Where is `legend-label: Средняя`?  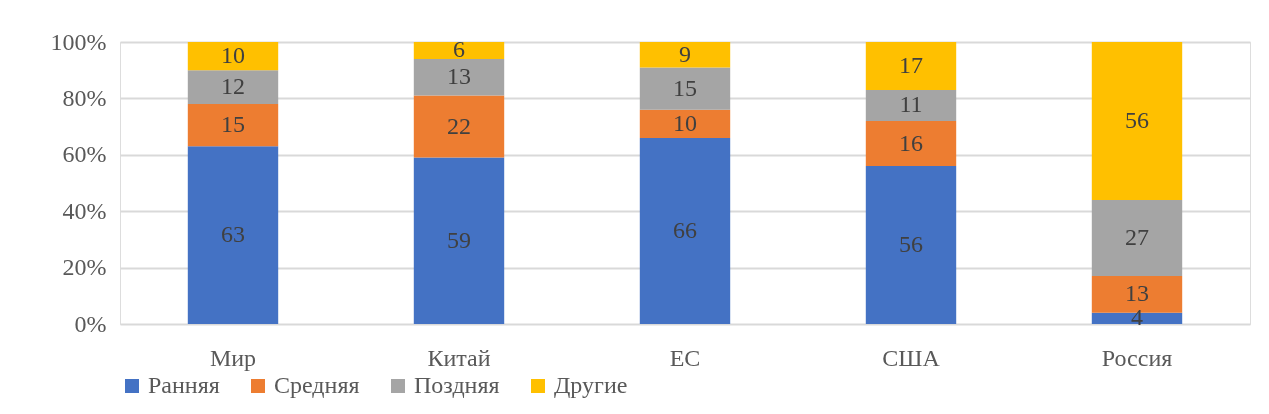
legend-label: Средняя is located at coordinates (317, 385).